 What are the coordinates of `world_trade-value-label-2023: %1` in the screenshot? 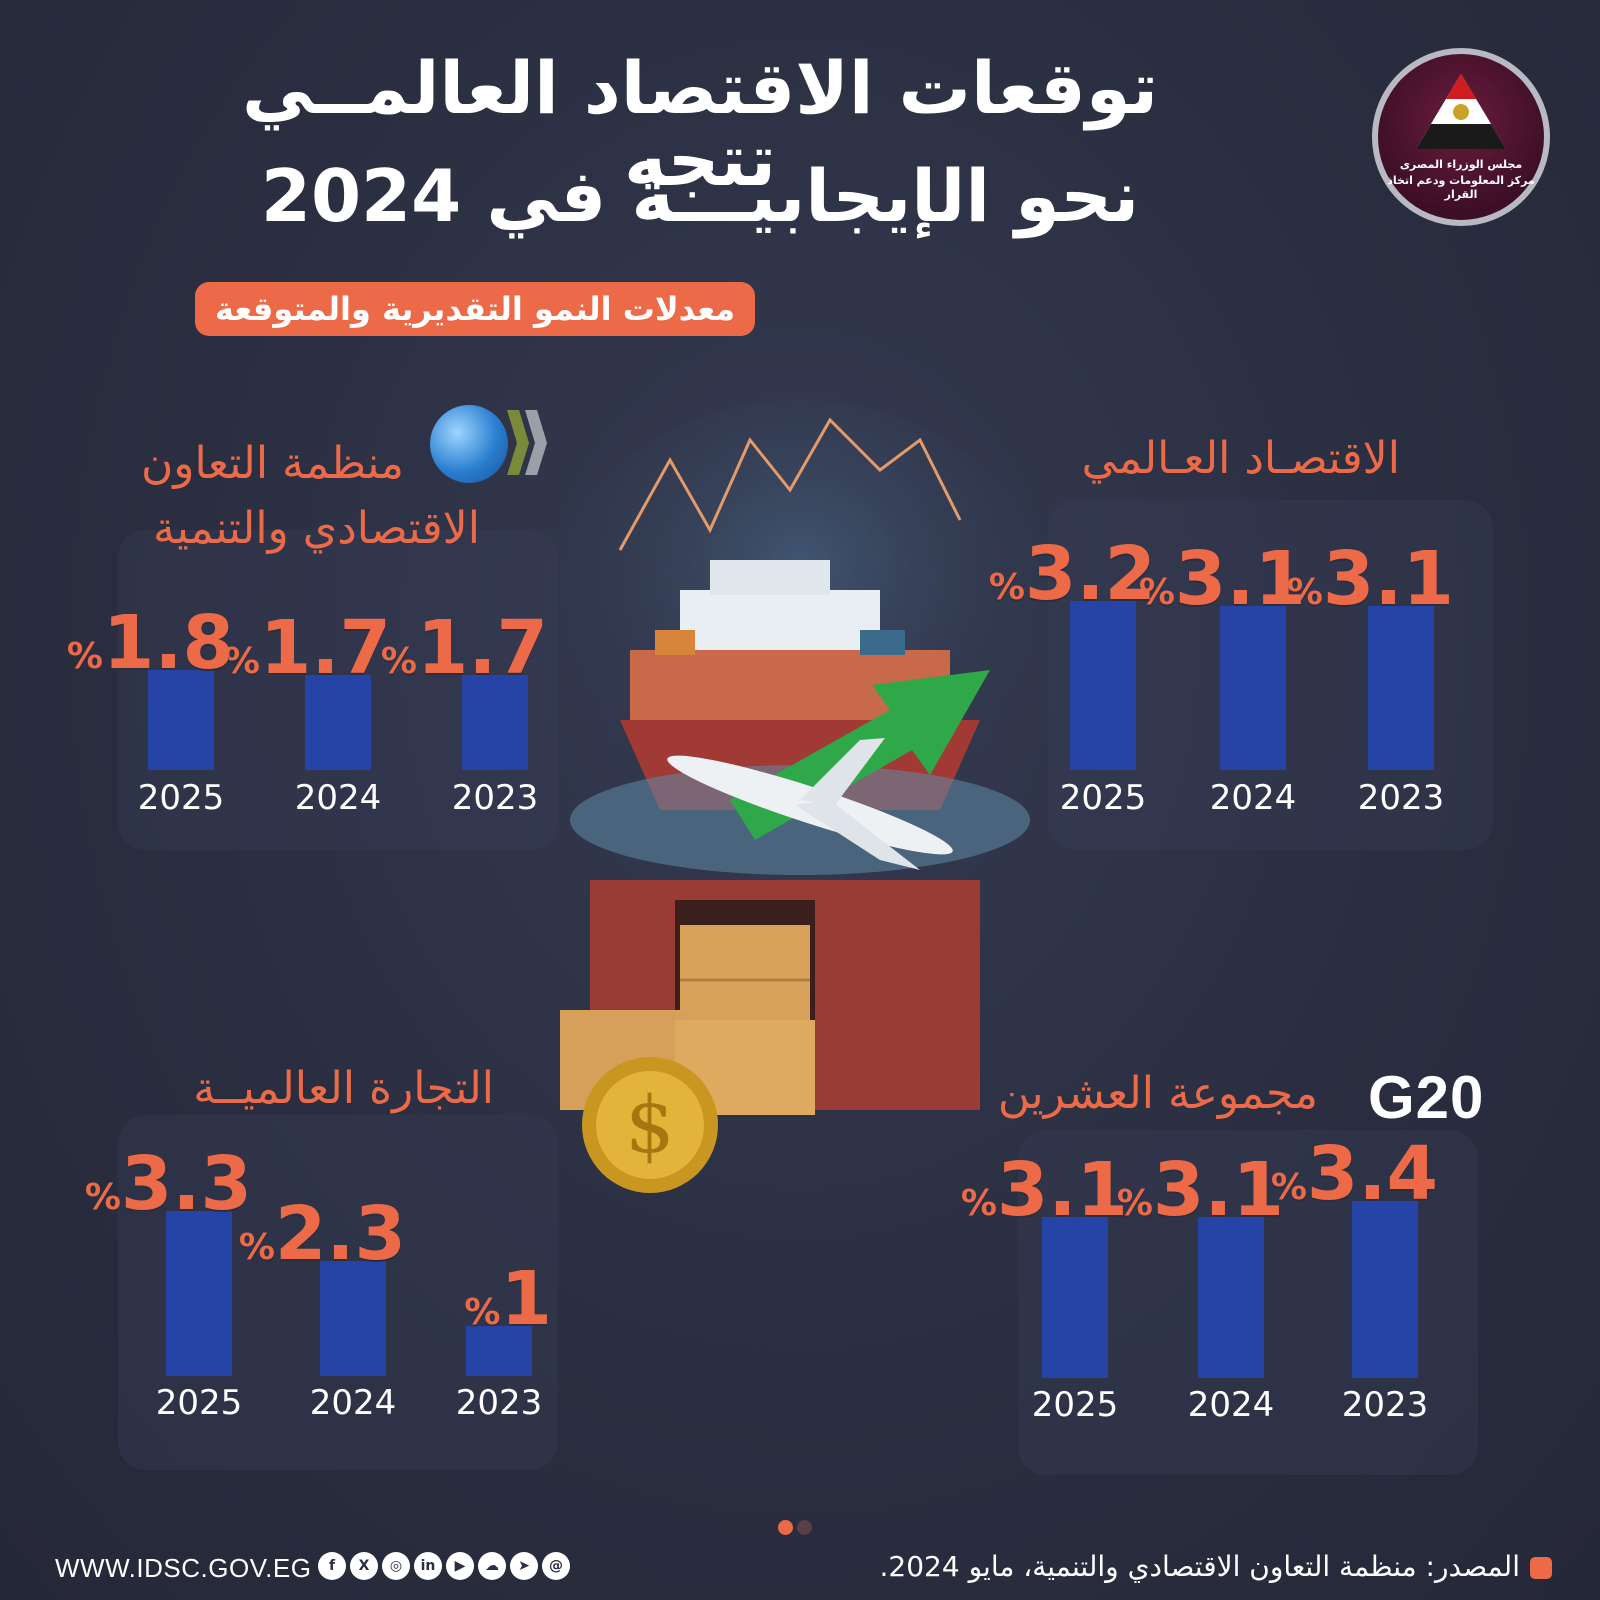 It's located at (508, 1299).